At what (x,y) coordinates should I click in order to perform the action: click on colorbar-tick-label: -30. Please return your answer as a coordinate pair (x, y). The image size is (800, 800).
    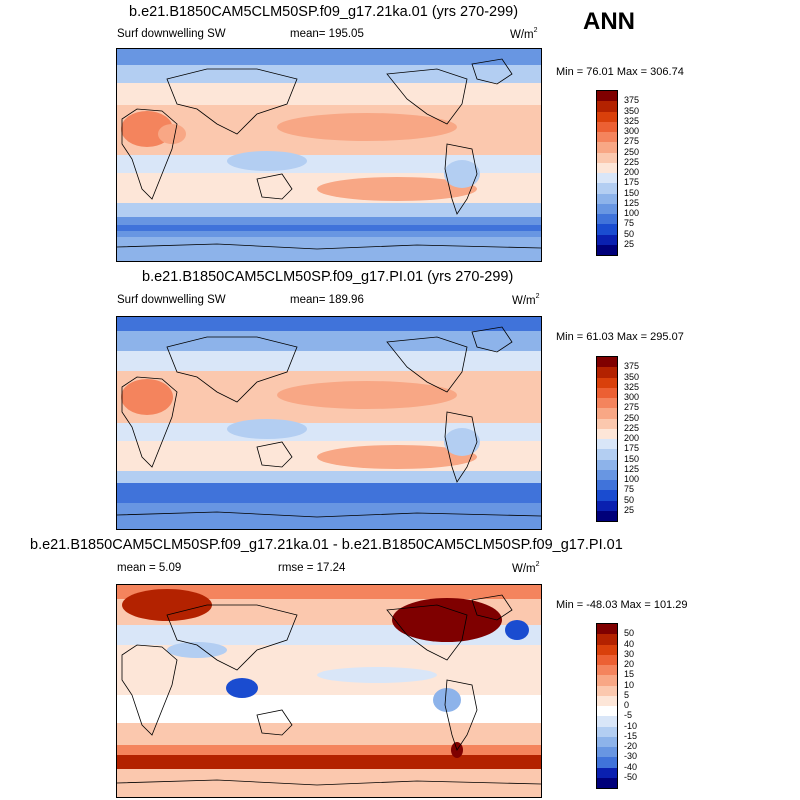
    Looking at the image, I should click on (631, 756).